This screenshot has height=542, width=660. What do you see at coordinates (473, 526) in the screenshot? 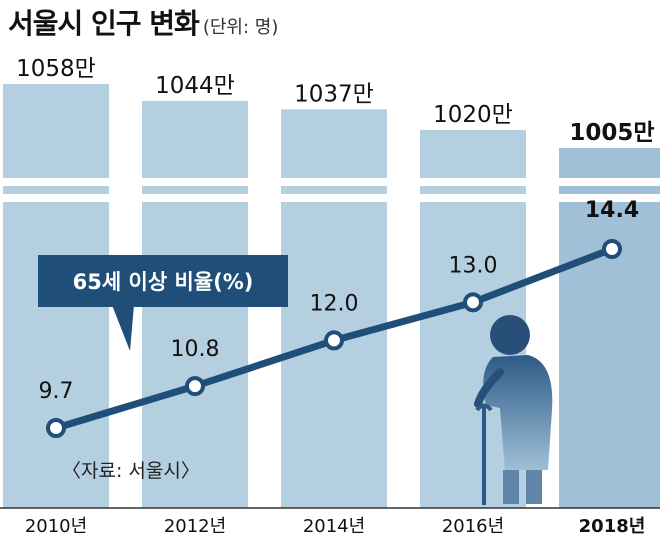
I see `x-tick-label: 2016년` at bounding box center [473, 526].